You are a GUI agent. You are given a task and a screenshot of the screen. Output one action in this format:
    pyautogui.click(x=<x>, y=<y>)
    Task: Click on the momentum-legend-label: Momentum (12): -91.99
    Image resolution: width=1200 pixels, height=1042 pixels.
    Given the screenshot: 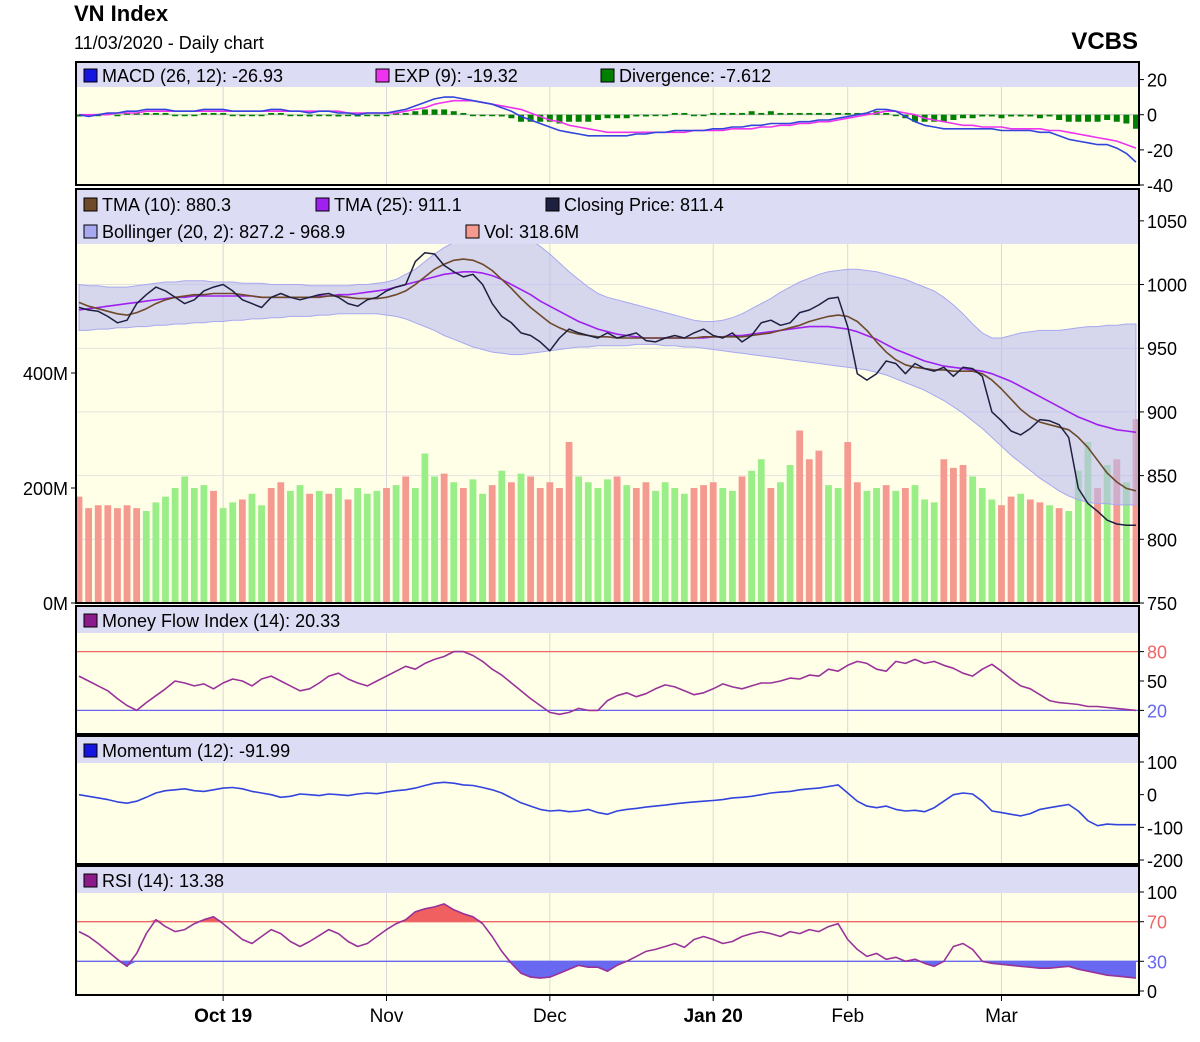 What is the action you would take?
    pyautogui.click(x=196, y=751)
    